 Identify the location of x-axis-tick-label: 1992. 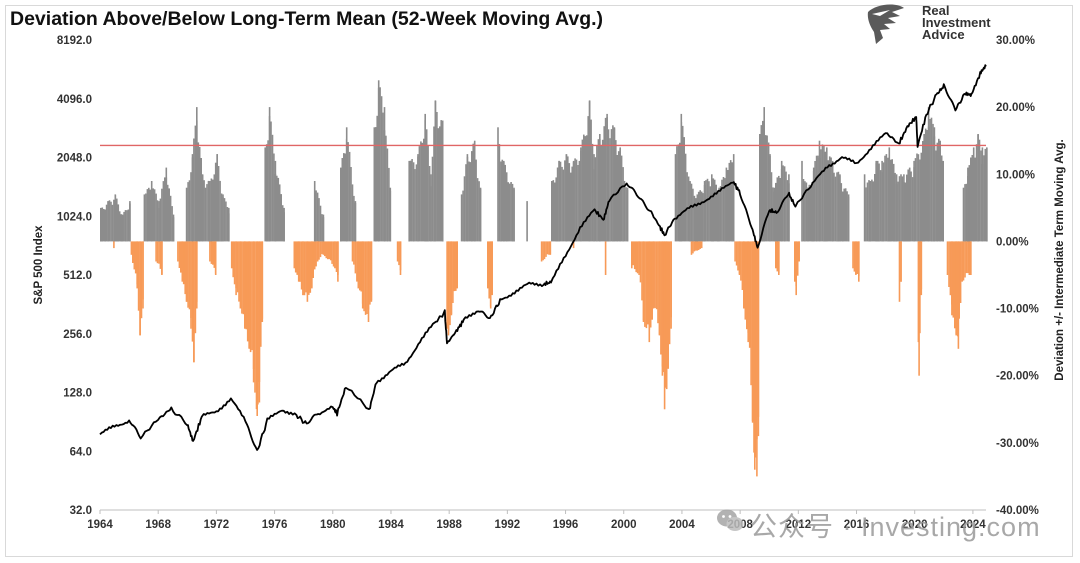
(508, 525).